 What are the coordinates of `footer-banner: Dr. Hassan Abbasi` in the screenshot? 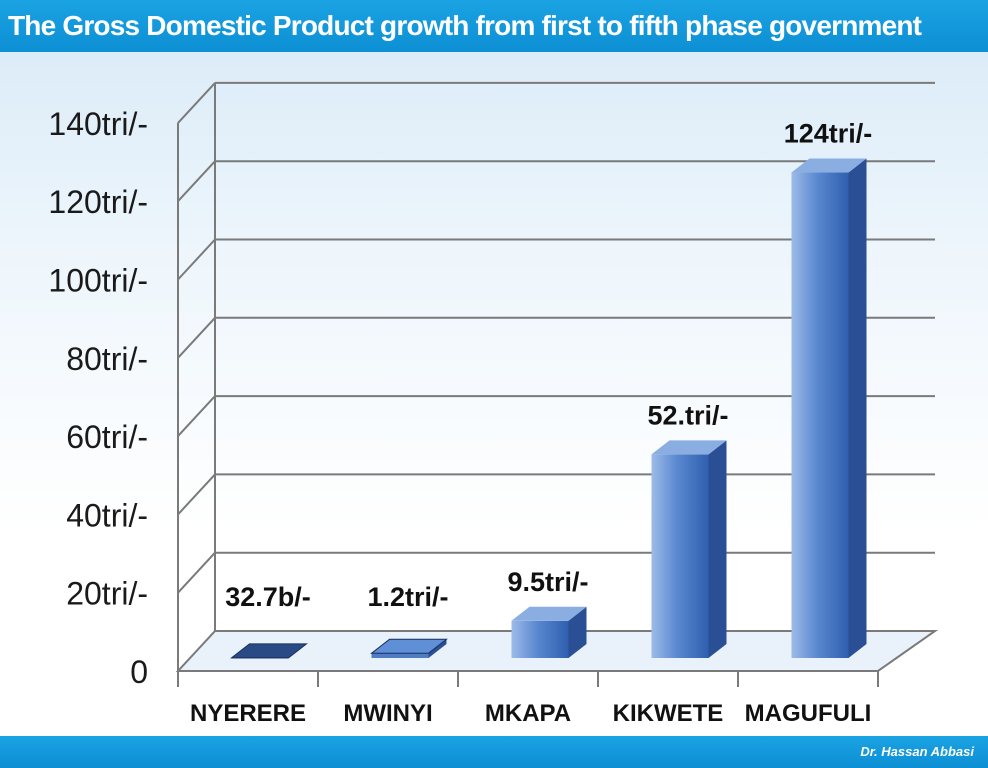 It's located at (494, 752).